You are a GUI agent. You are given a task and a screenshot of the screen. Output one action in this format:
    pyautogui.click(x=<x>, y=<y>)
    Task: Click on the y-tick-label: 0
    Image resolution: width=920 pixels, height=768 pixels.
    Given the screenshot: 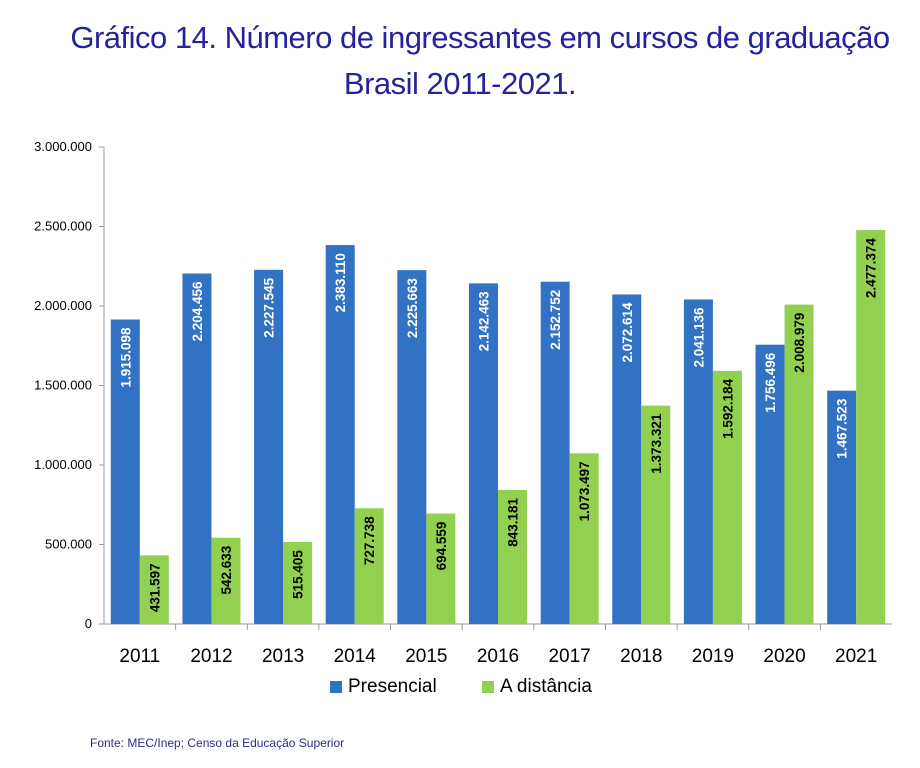 What is the action you would take?
    pyautogui.click(x=88, y=623)
    